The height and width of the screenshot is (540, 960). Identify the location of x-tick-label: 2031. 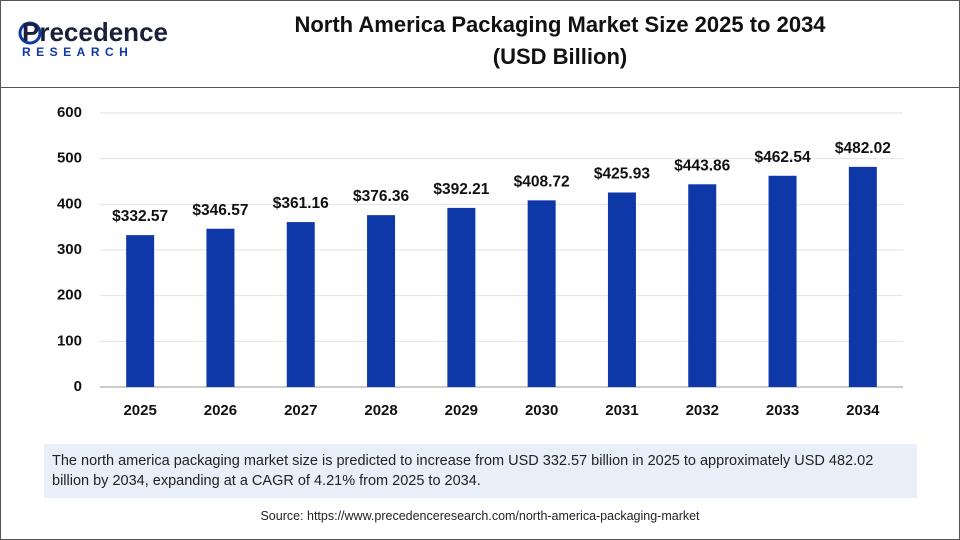
(621, 410).